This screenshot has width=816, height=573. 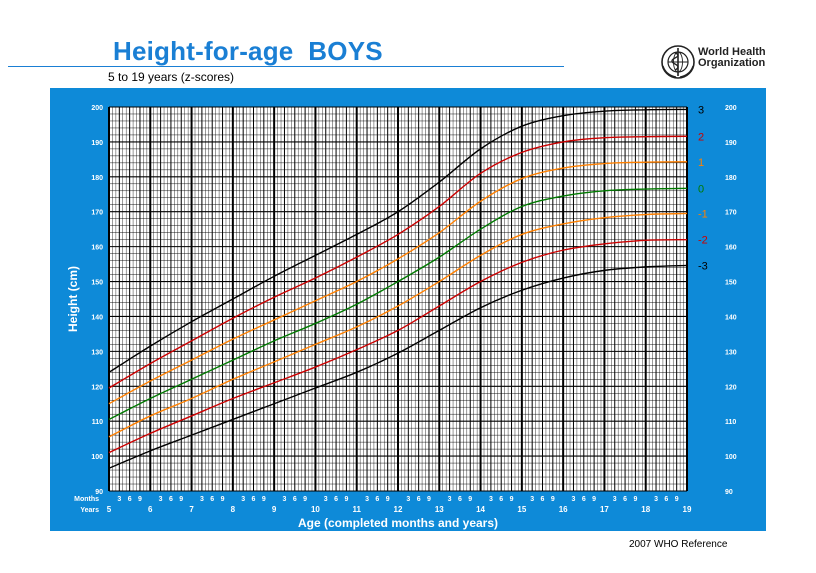 What do you see at coordinates (731, 352) in the screenshot?
I see `y-tick-label-right: 130` at bounding box center [731, 352].